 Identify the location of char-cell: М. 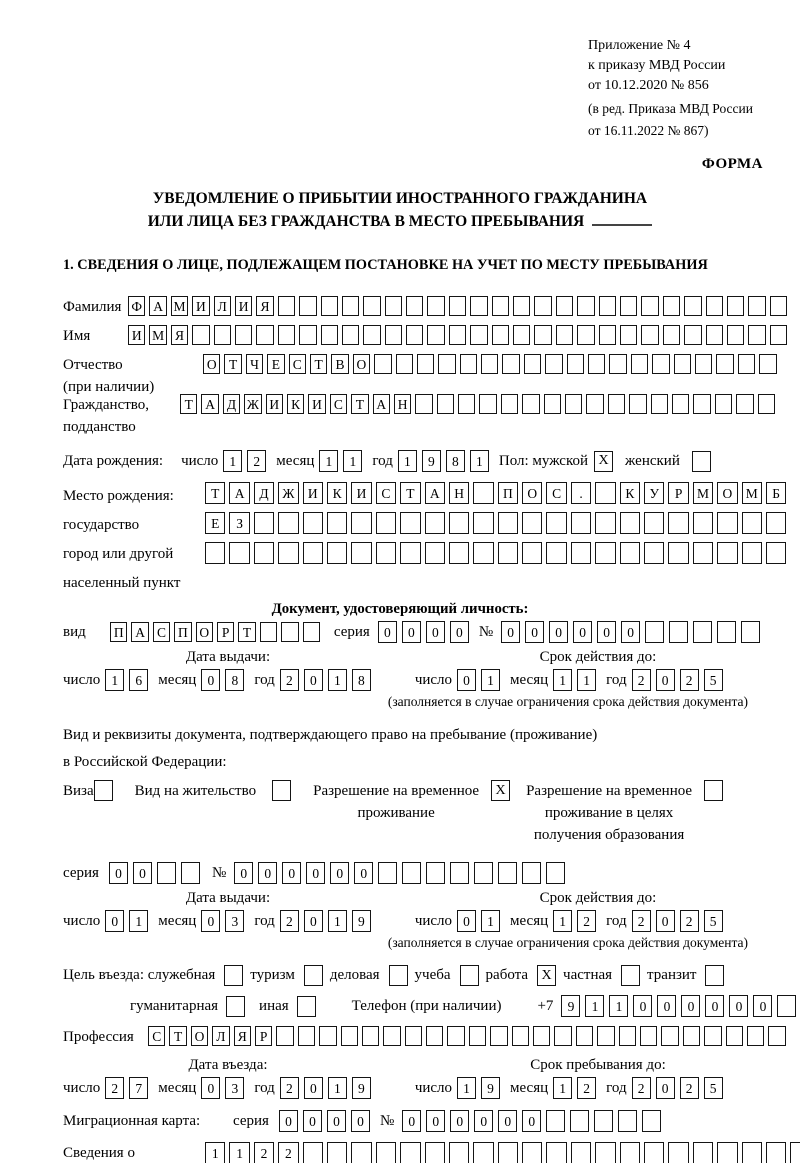
(751, 493).